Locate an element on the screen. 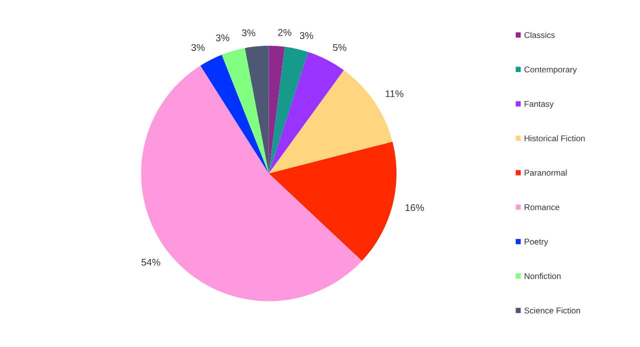 The width and height of the screenshot is (640, 347). legend-label: Poetry is located at coordinates (536, 242).